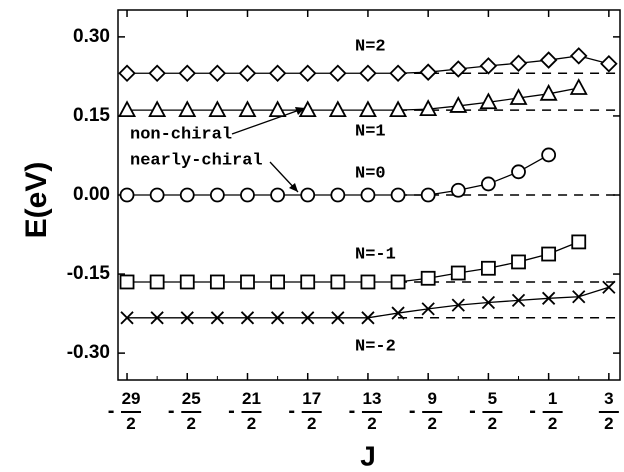 This screenshot has height=472, width=624. I want to click on x-tick-label: -1/2, so click(543, 411).